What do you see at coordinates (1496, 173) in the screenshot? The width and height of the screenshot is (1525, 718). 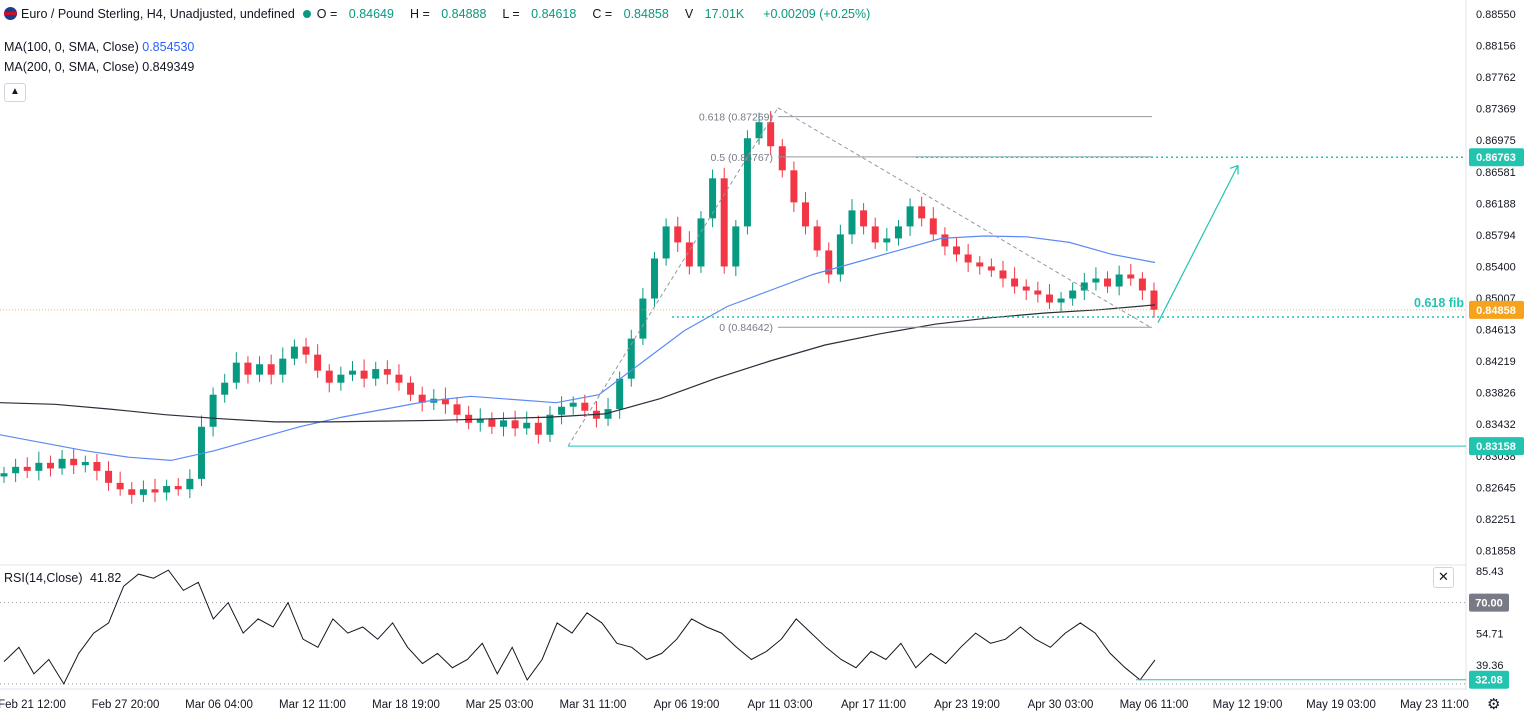 I see `price-tick-label: 0.86581` at bounding box center [1496, 173].